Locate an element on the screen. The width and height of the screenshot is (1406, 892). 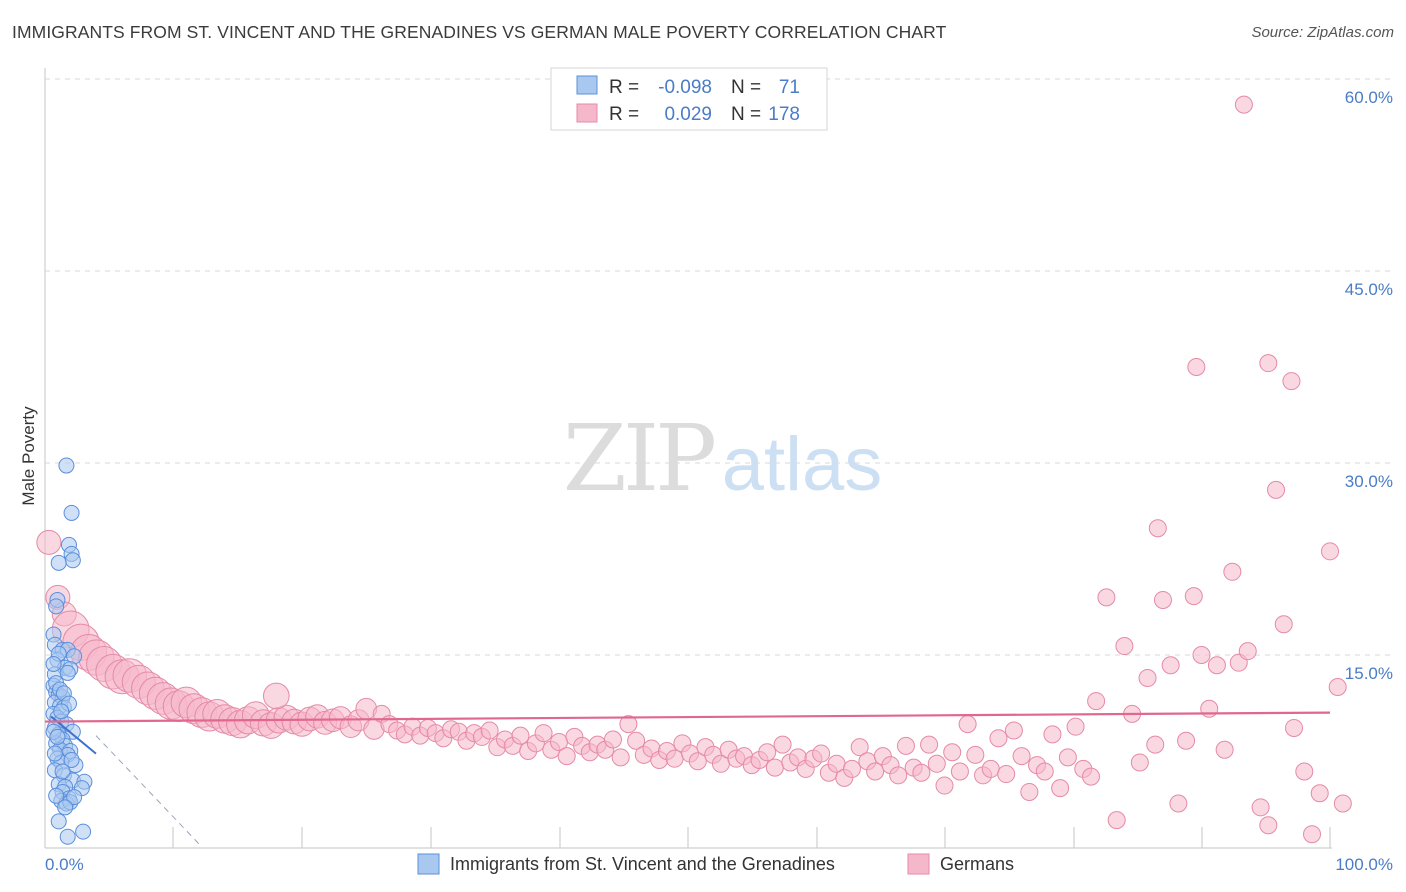
y-axis-title: Male Poverty is located at coordinates (28, 456).